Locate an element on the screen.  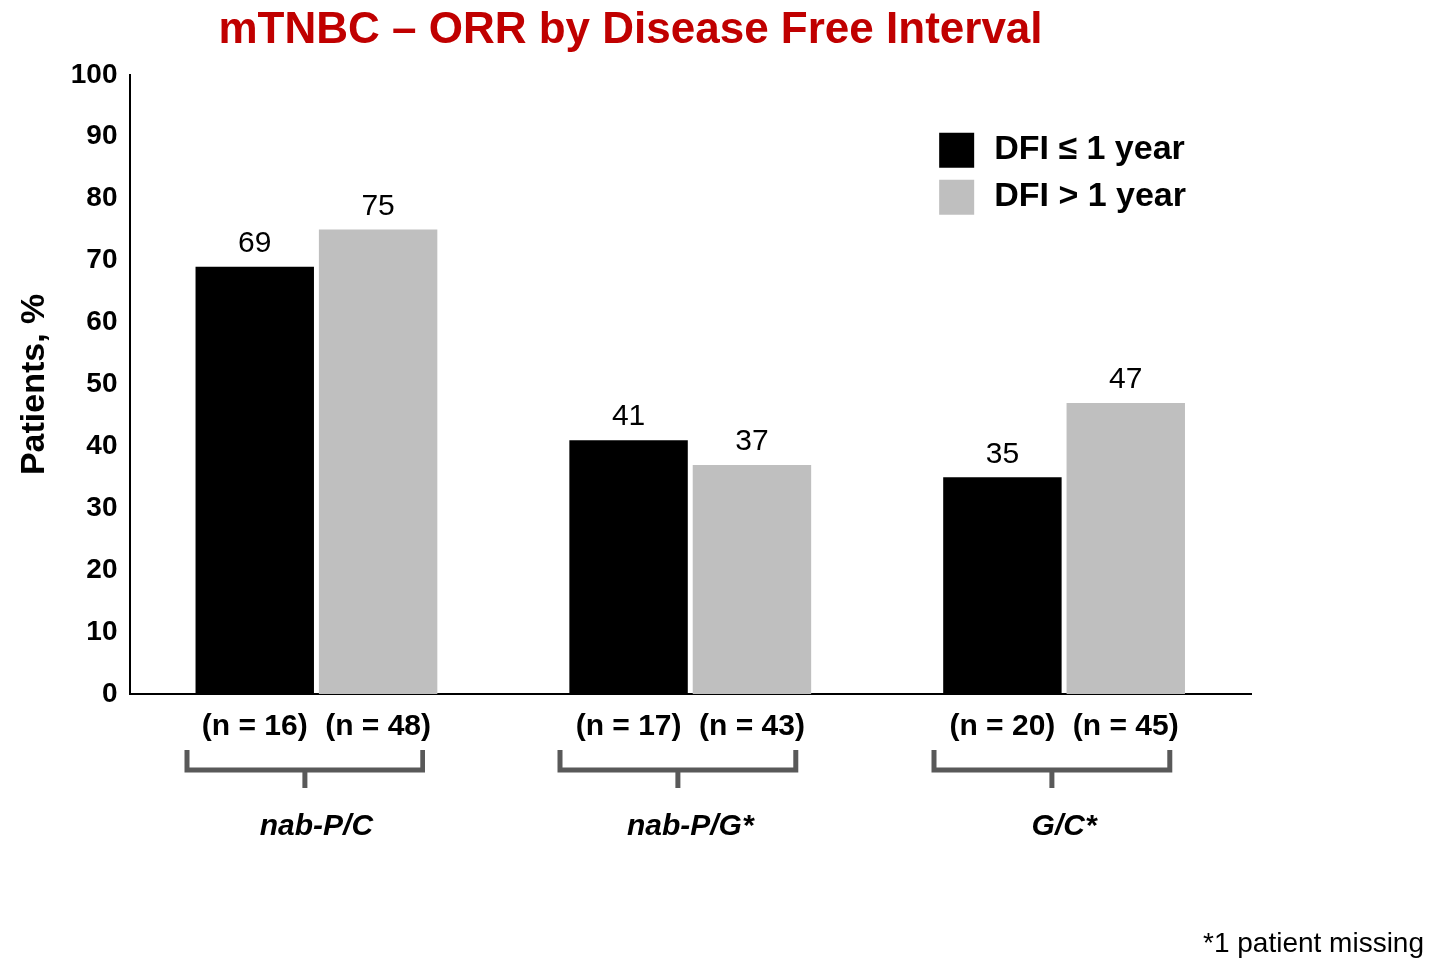
legend-label: DFI > 1 year is located at coordinates (1090, 194).